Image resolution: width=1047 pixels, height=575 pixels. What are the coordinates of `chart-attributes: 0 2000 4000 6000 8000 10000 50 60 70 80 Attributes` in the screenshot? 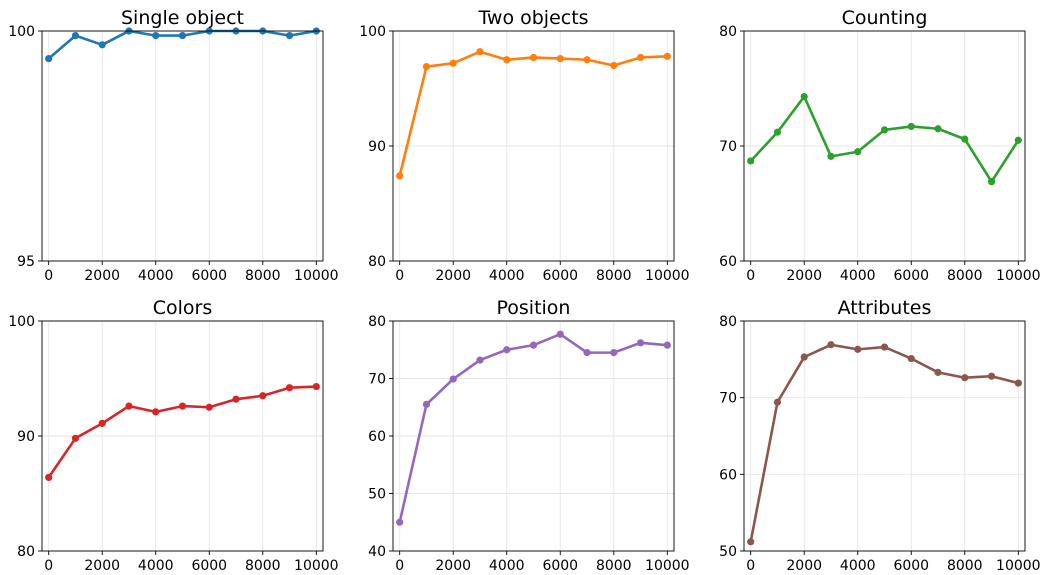 It's located at (879, 435).